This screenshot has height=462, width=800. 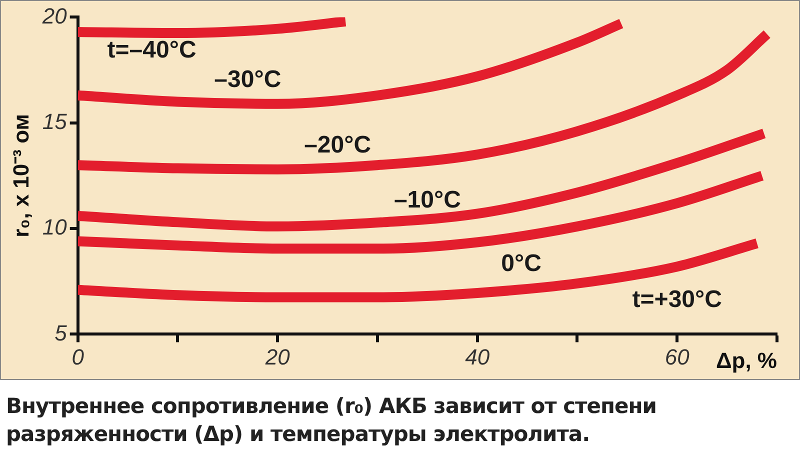 What do you see at coordinates (521, 264) in the screenshot?
I see `series-label: 0°C` at bounding box center [521, 264].